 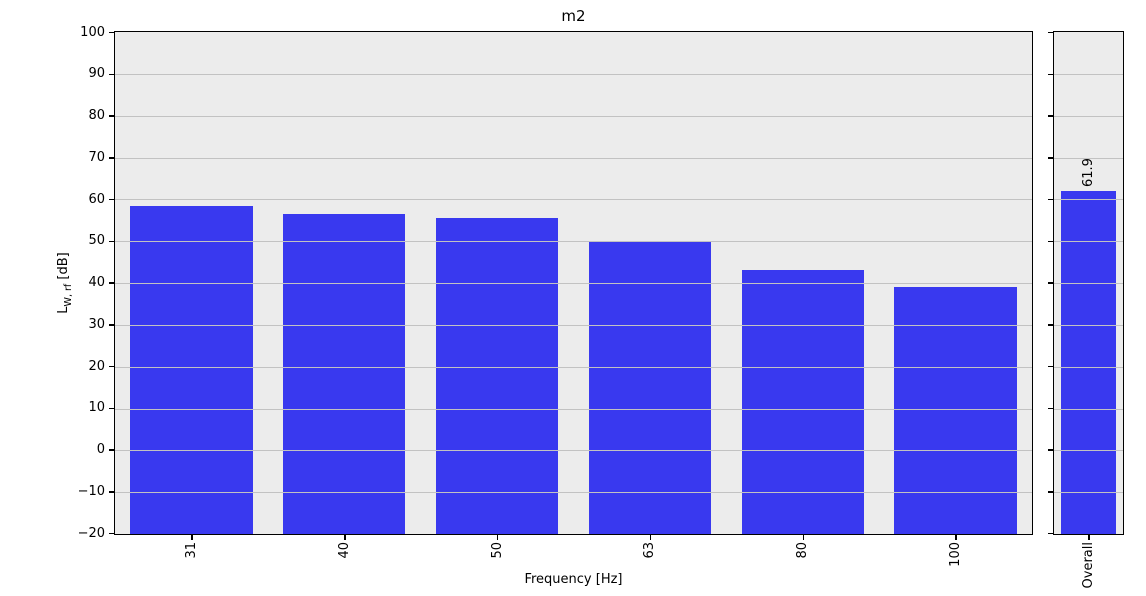 What do you see at coordinates (92, 32) in the screenshot?
I see `y-tick-label: 100` at bounding box center [92, 32].